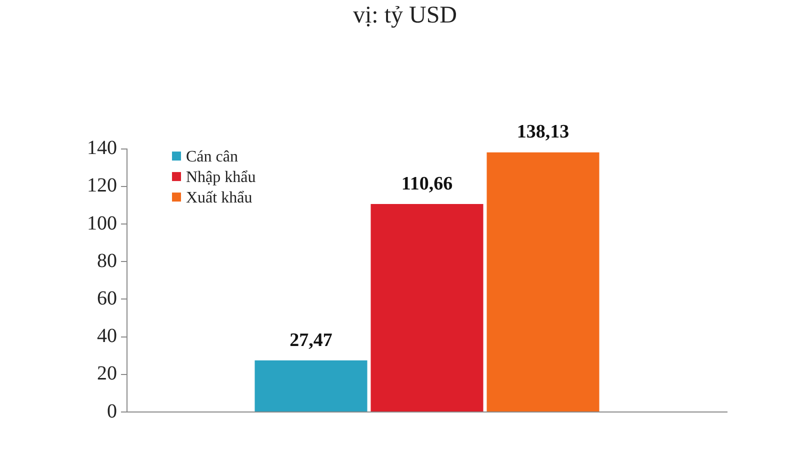  What do you see at coordinates (107, 298) in the screenshot?
I see `y-tick-label: 60` at bounding box center [107, 298].